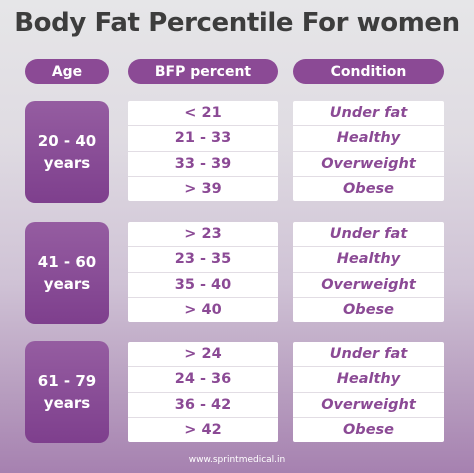  Describe the element at coordinates (203, 163) in the screenshot. I see `bfp-value: 33 - 39` at that location.